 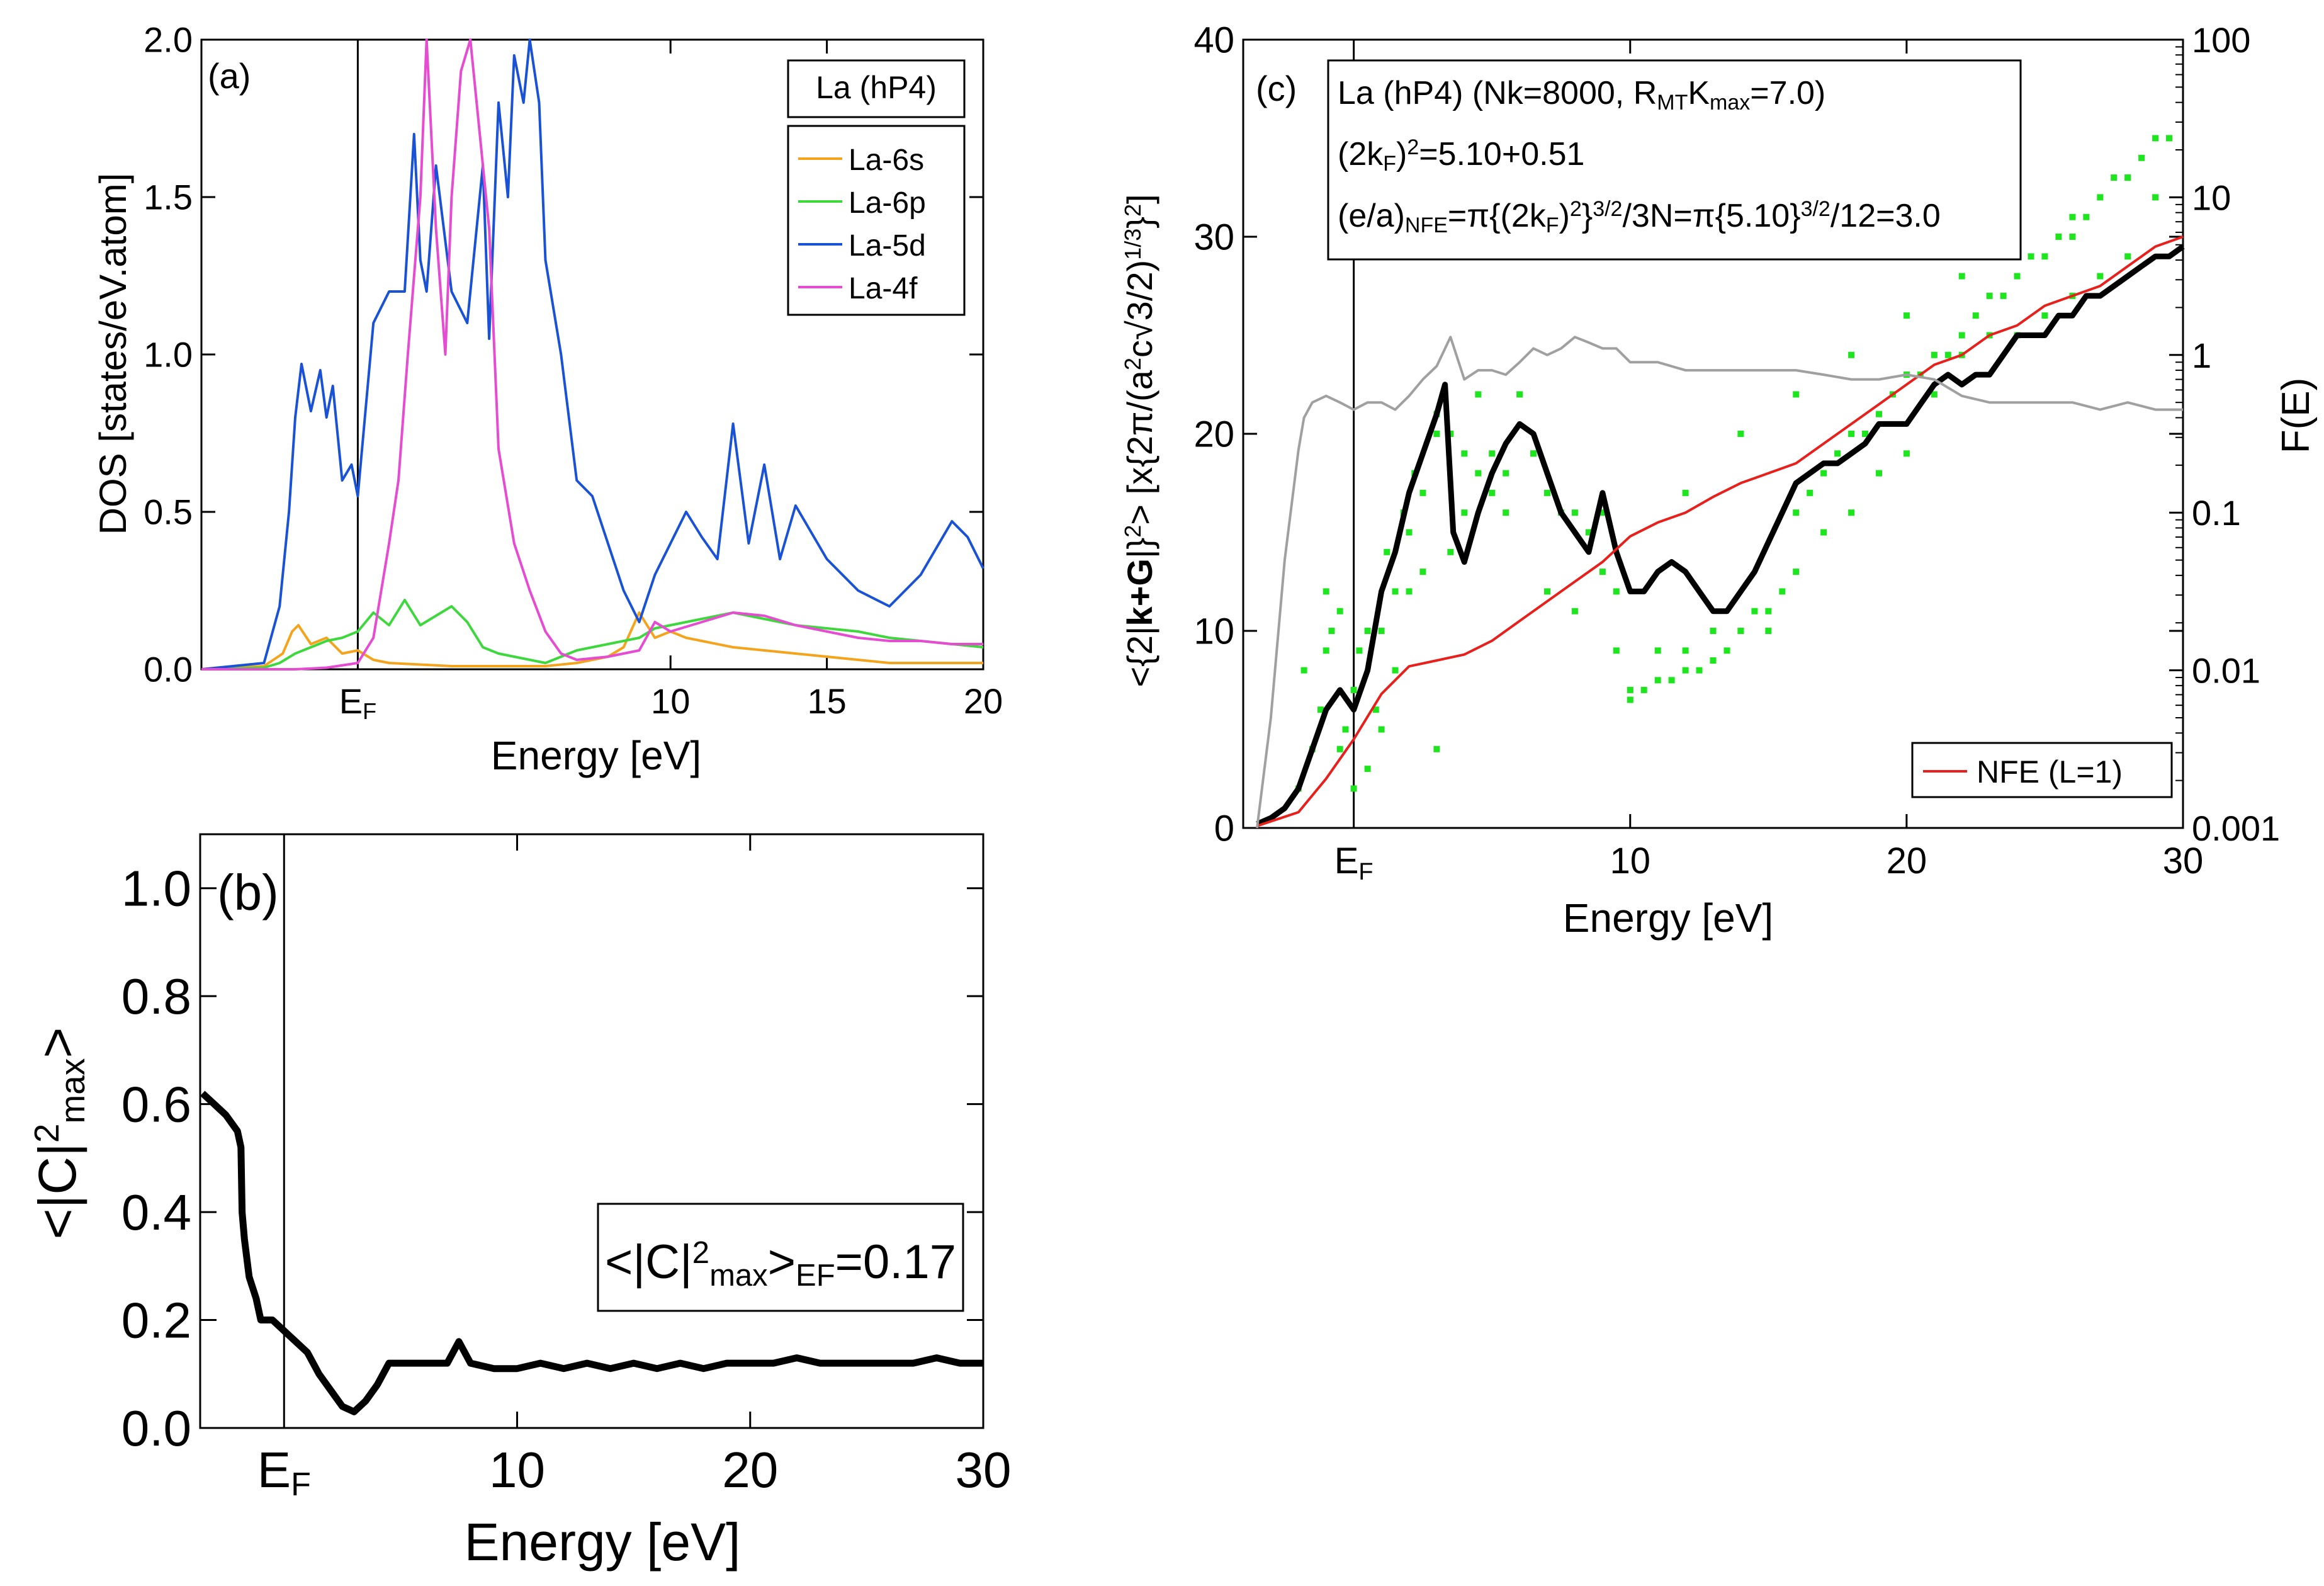 I want to click on panel-c-ylabel-left-part: +, so click(x=1139, y=596).